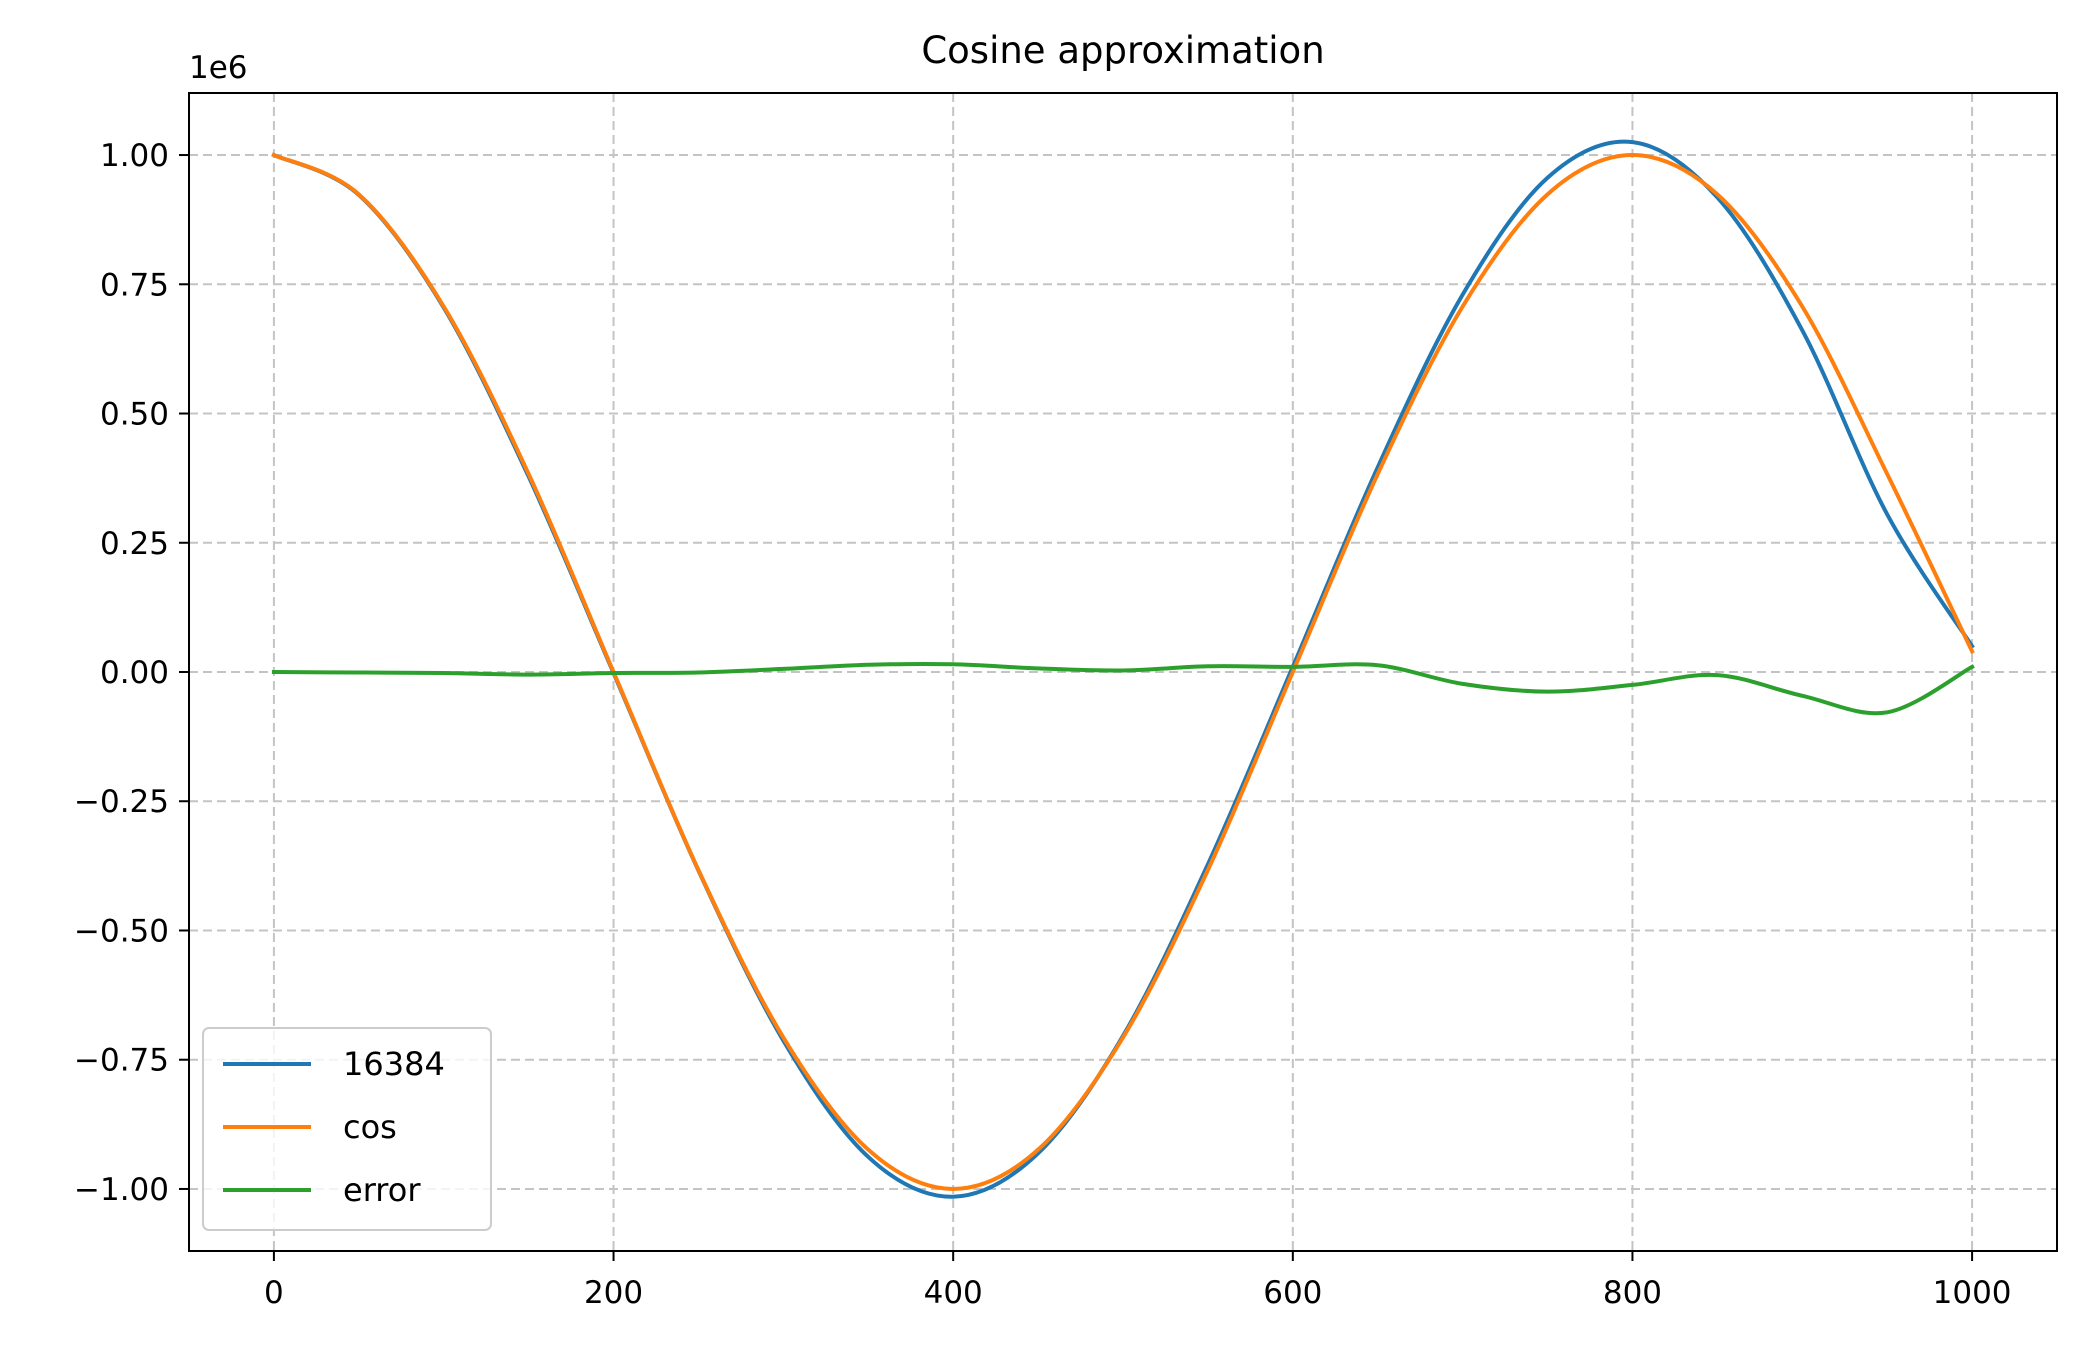  What do you see at coordinates (134, 544) in the screenshot?
I see `y-tick-label: 0.25` at bounding box center [134, 544].